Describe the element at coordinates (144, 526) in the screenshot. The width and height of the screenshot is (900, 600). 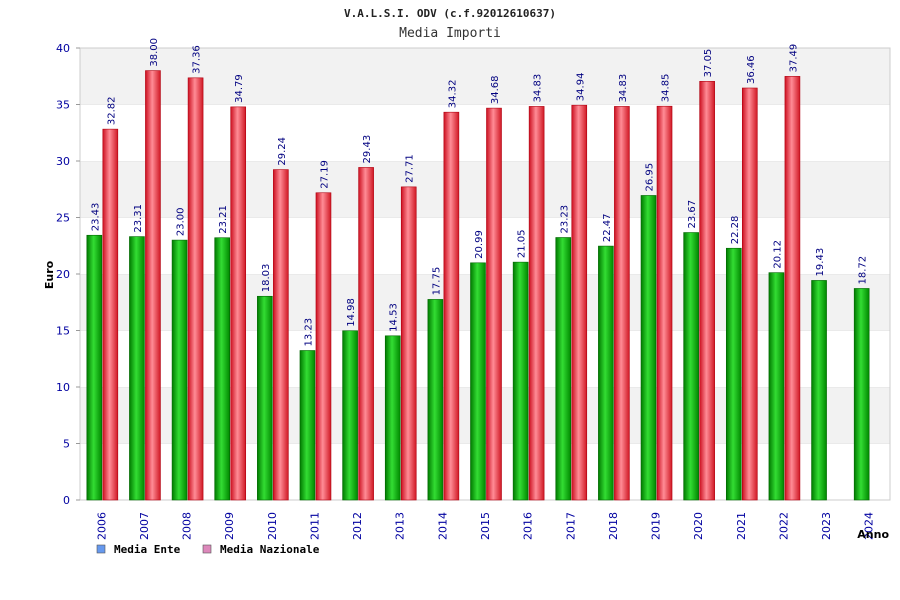
I see `x-tick-label: 2007` at that location.